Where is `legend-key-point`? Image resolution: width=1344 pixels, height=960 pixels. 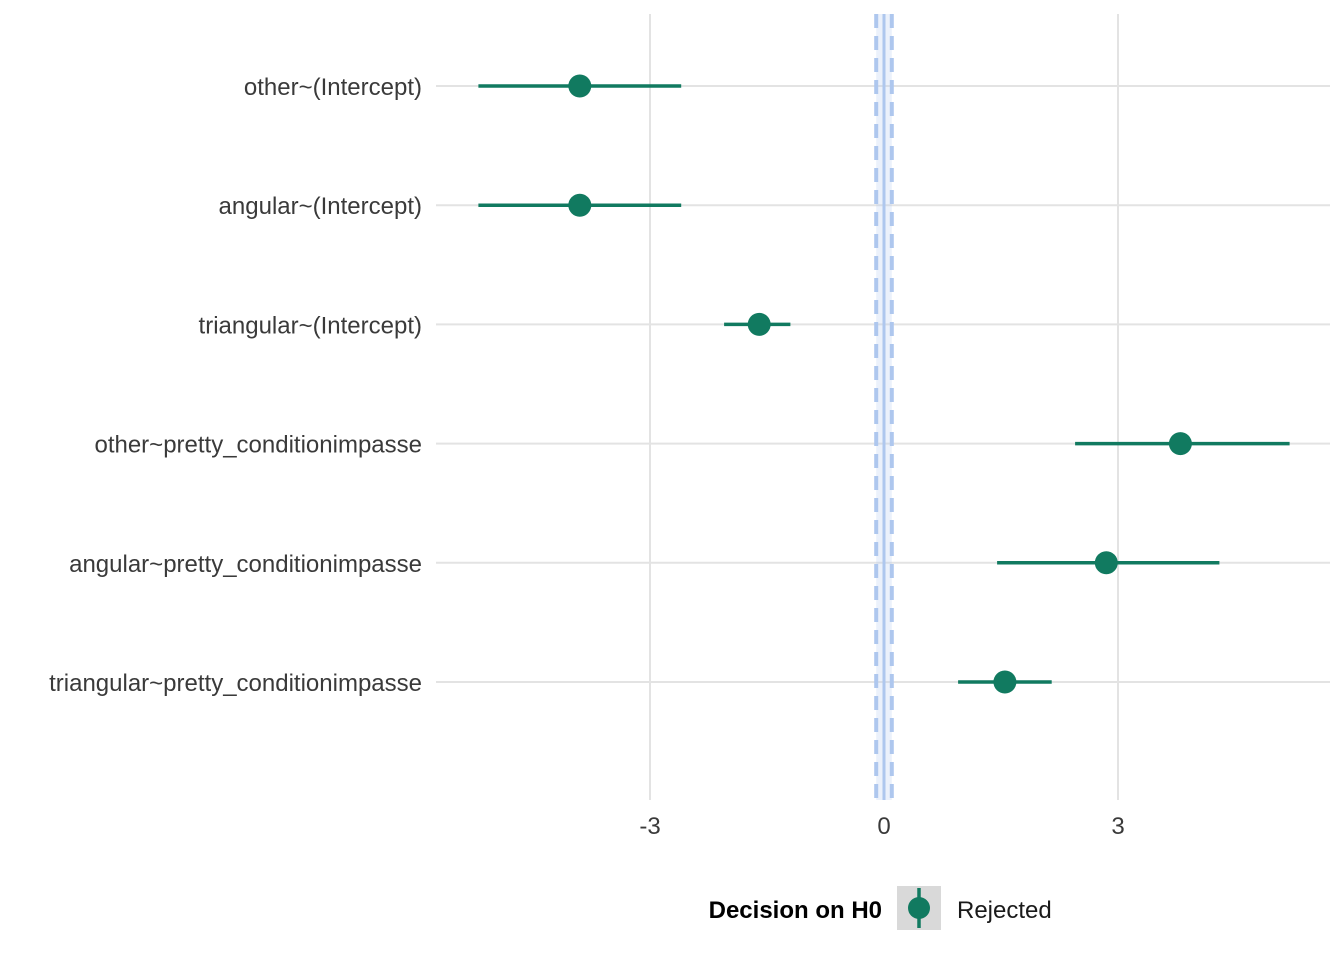
legend-key-point is located at coordinates (919, 908).